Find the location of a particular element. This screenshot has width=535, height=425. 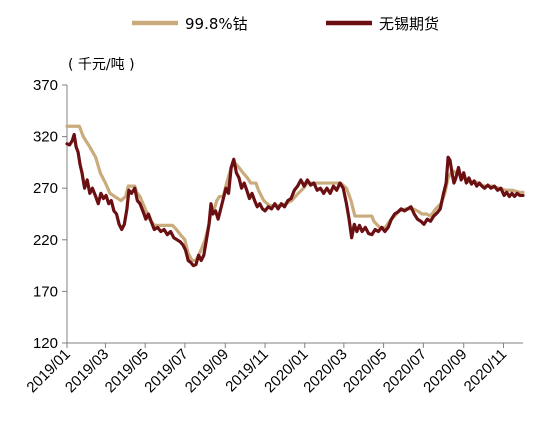

y-axis-unit-label: ( 千元/吨 ) is located at coordinates (101, 65).